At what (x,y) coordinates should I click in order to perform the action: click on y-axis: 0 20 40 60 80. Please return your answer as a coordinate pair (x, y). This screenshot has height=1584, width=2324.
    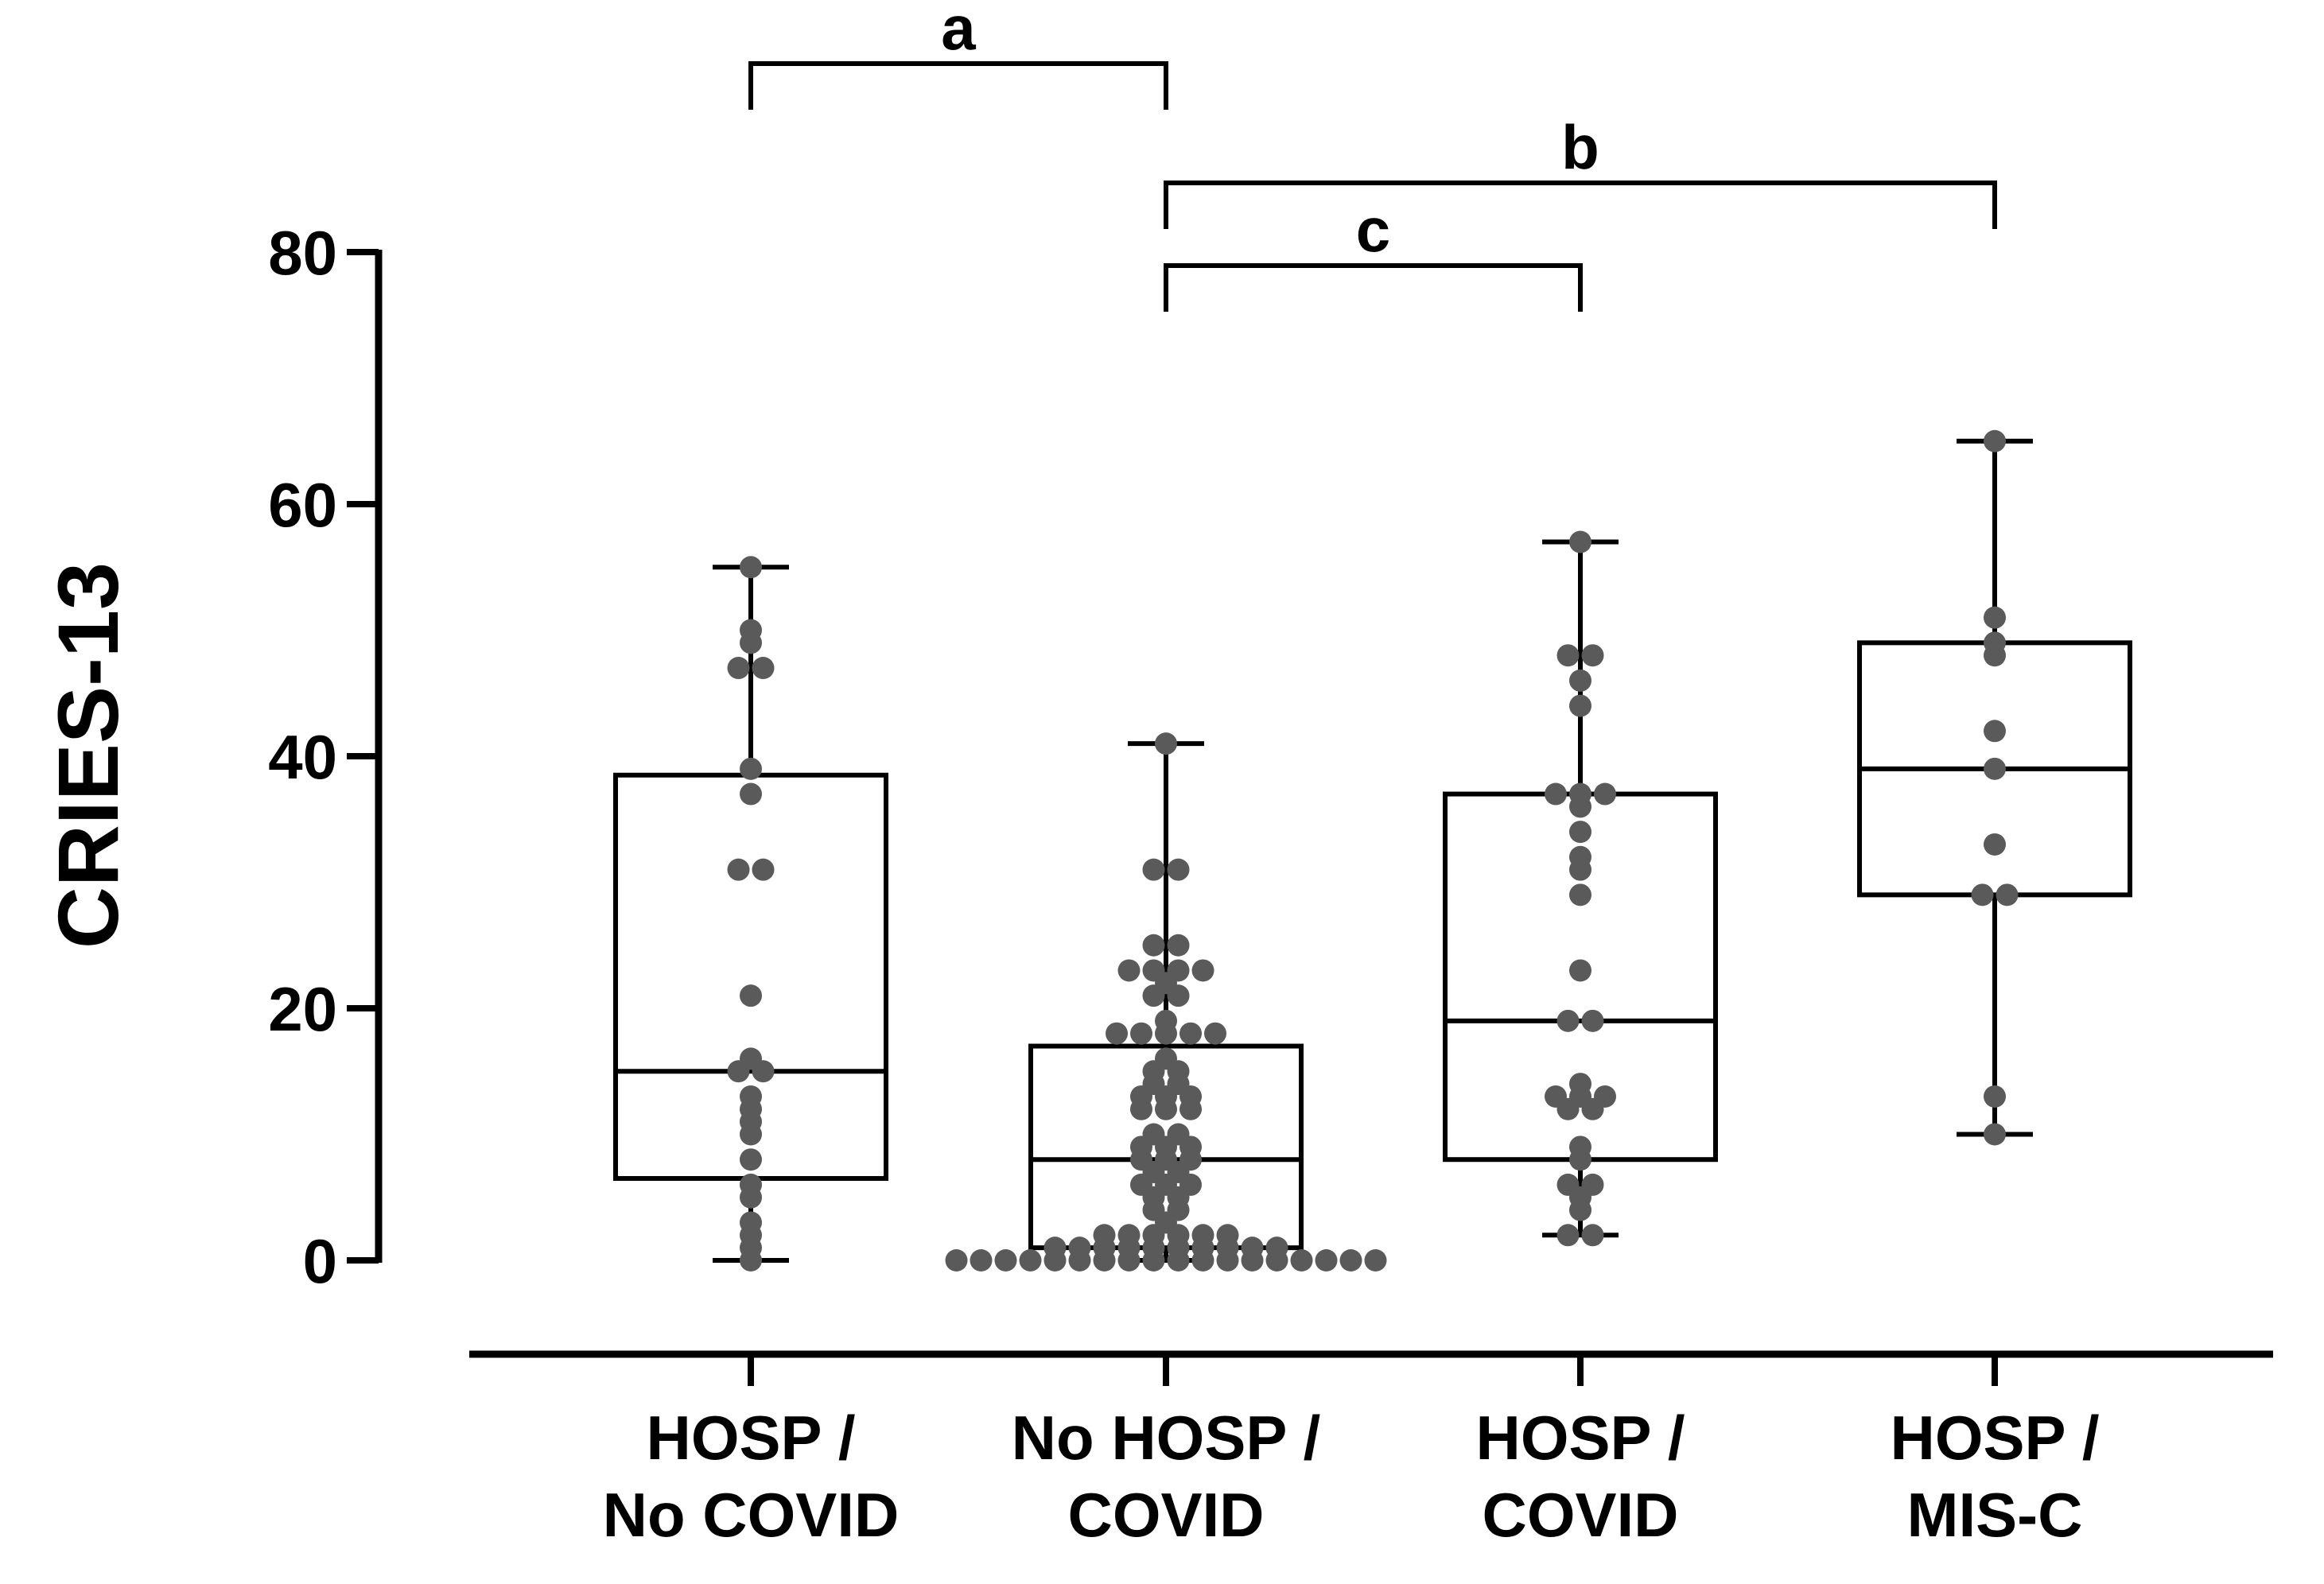
    Looking at the image, I should click on (325, 757).